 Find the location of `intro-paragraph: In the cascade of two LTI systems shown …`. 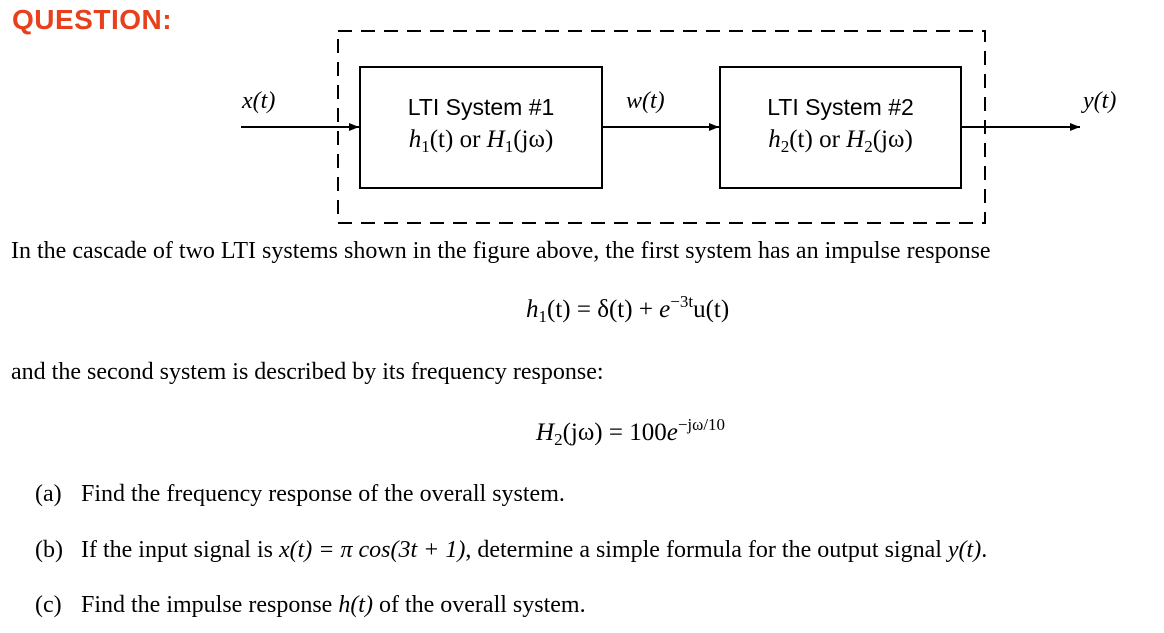

intro-paragraph: In the cascade of two LTI systems shown … is located at coordinates (501, 251).